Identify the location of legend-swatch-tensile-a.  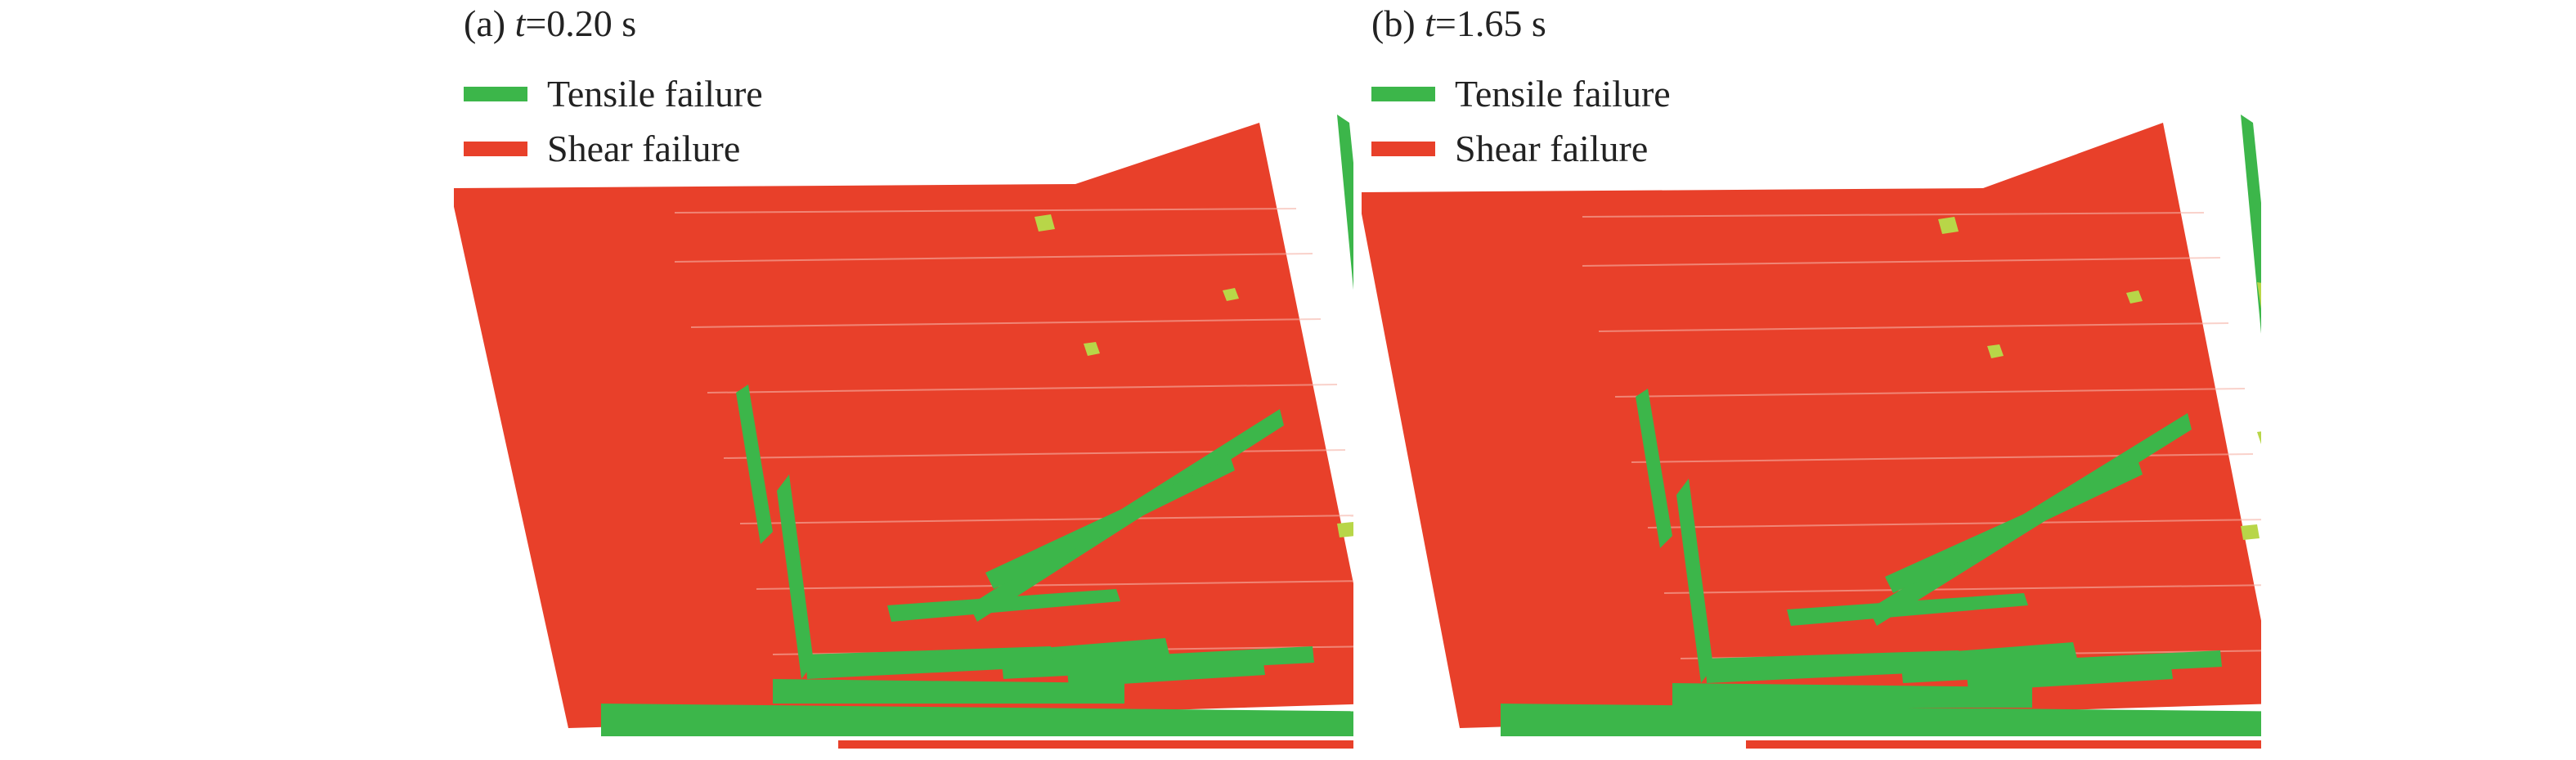
(495, 94).